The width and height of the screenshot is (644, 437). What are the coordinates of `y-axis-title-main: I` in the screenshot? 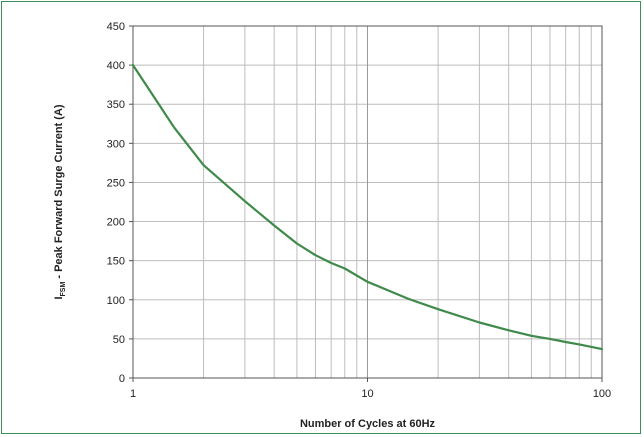 It's located at (59, 297).